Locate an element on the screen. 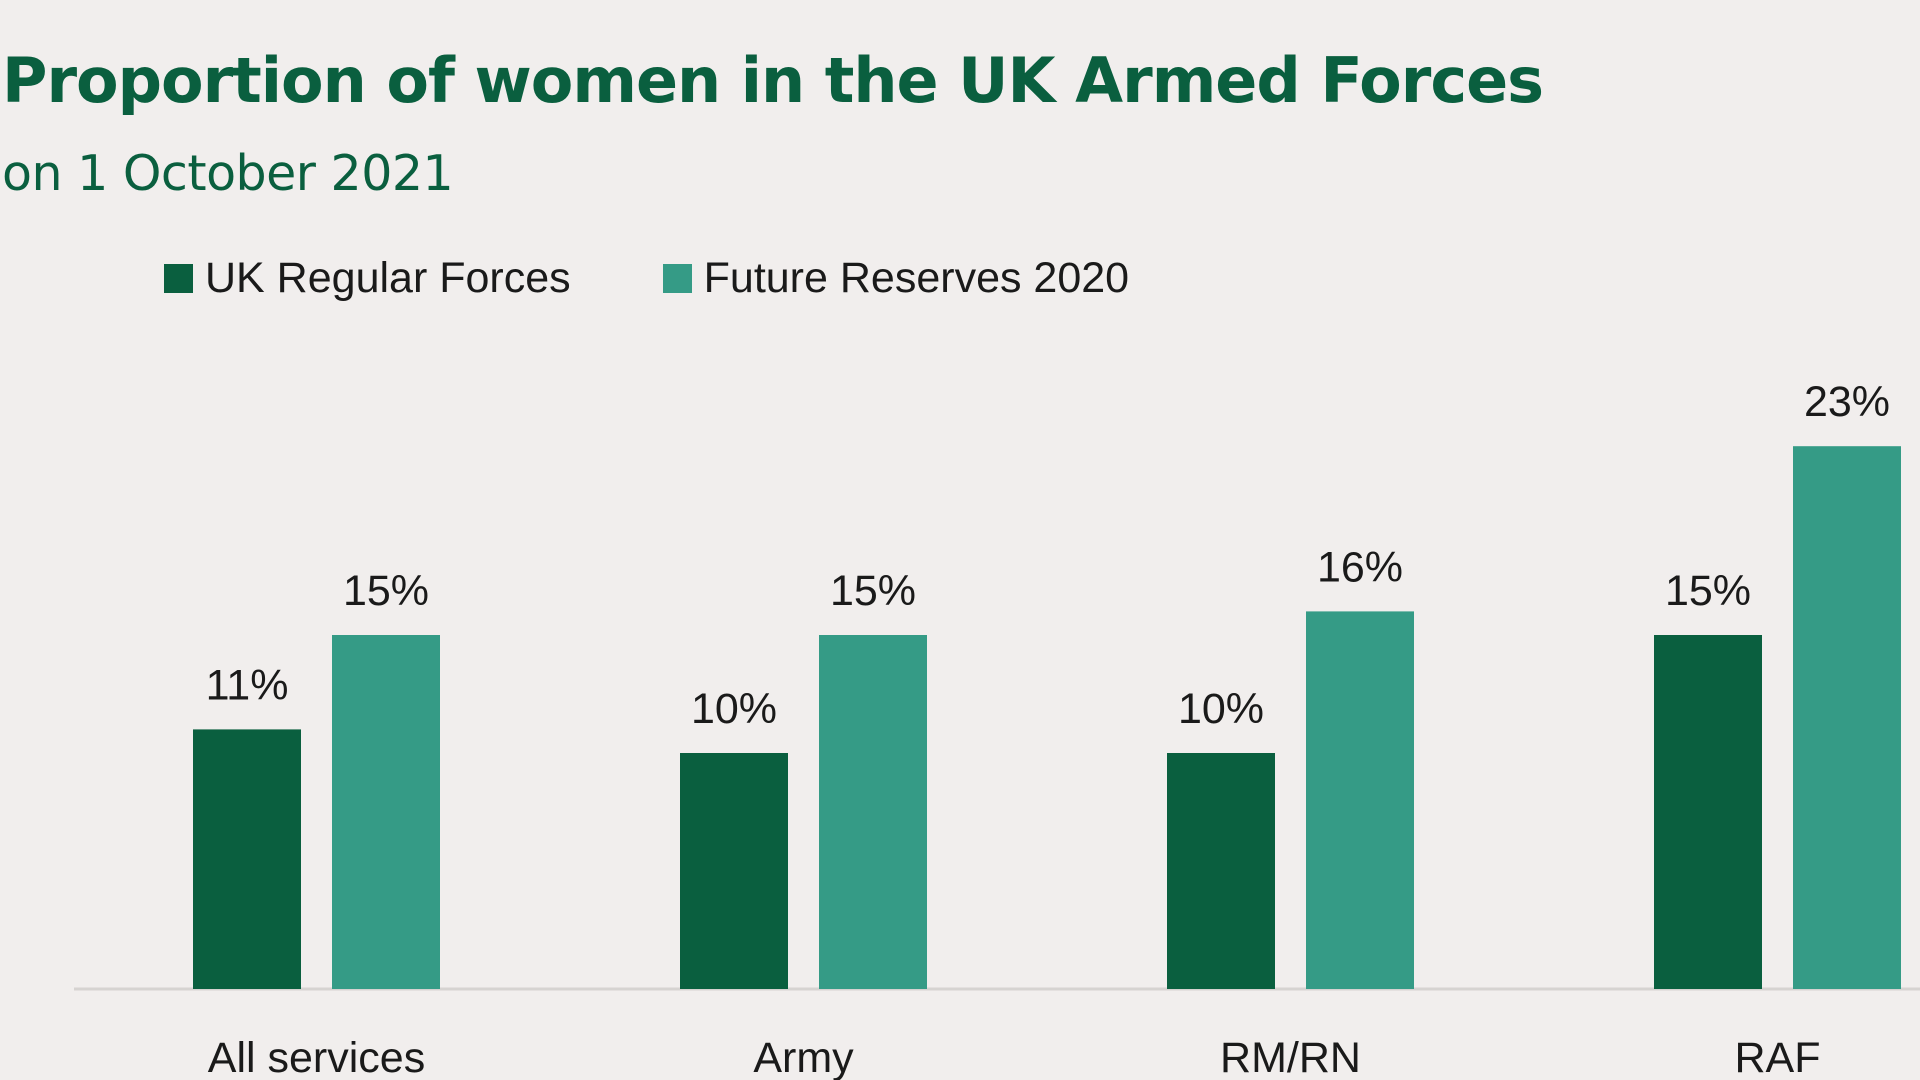  legend-swatch-reserves is located at coordinates (677, 278).